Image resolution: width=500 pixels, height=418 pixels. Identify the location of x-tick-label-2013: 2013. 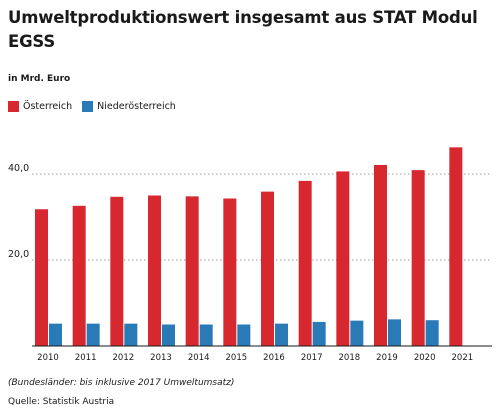
(161, 358).